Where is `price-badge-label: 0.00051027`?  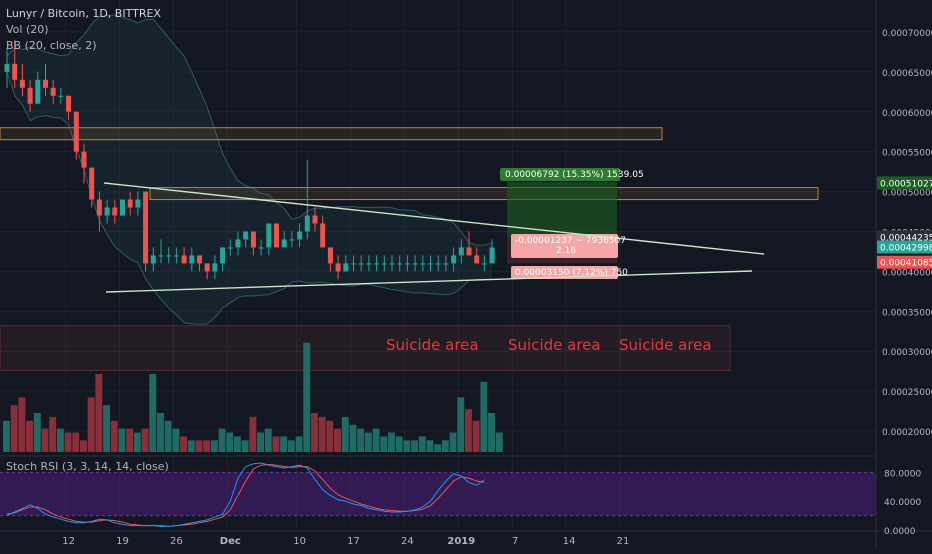 price-badge-label: 0.00051027 is located at coordinates (906, 184).